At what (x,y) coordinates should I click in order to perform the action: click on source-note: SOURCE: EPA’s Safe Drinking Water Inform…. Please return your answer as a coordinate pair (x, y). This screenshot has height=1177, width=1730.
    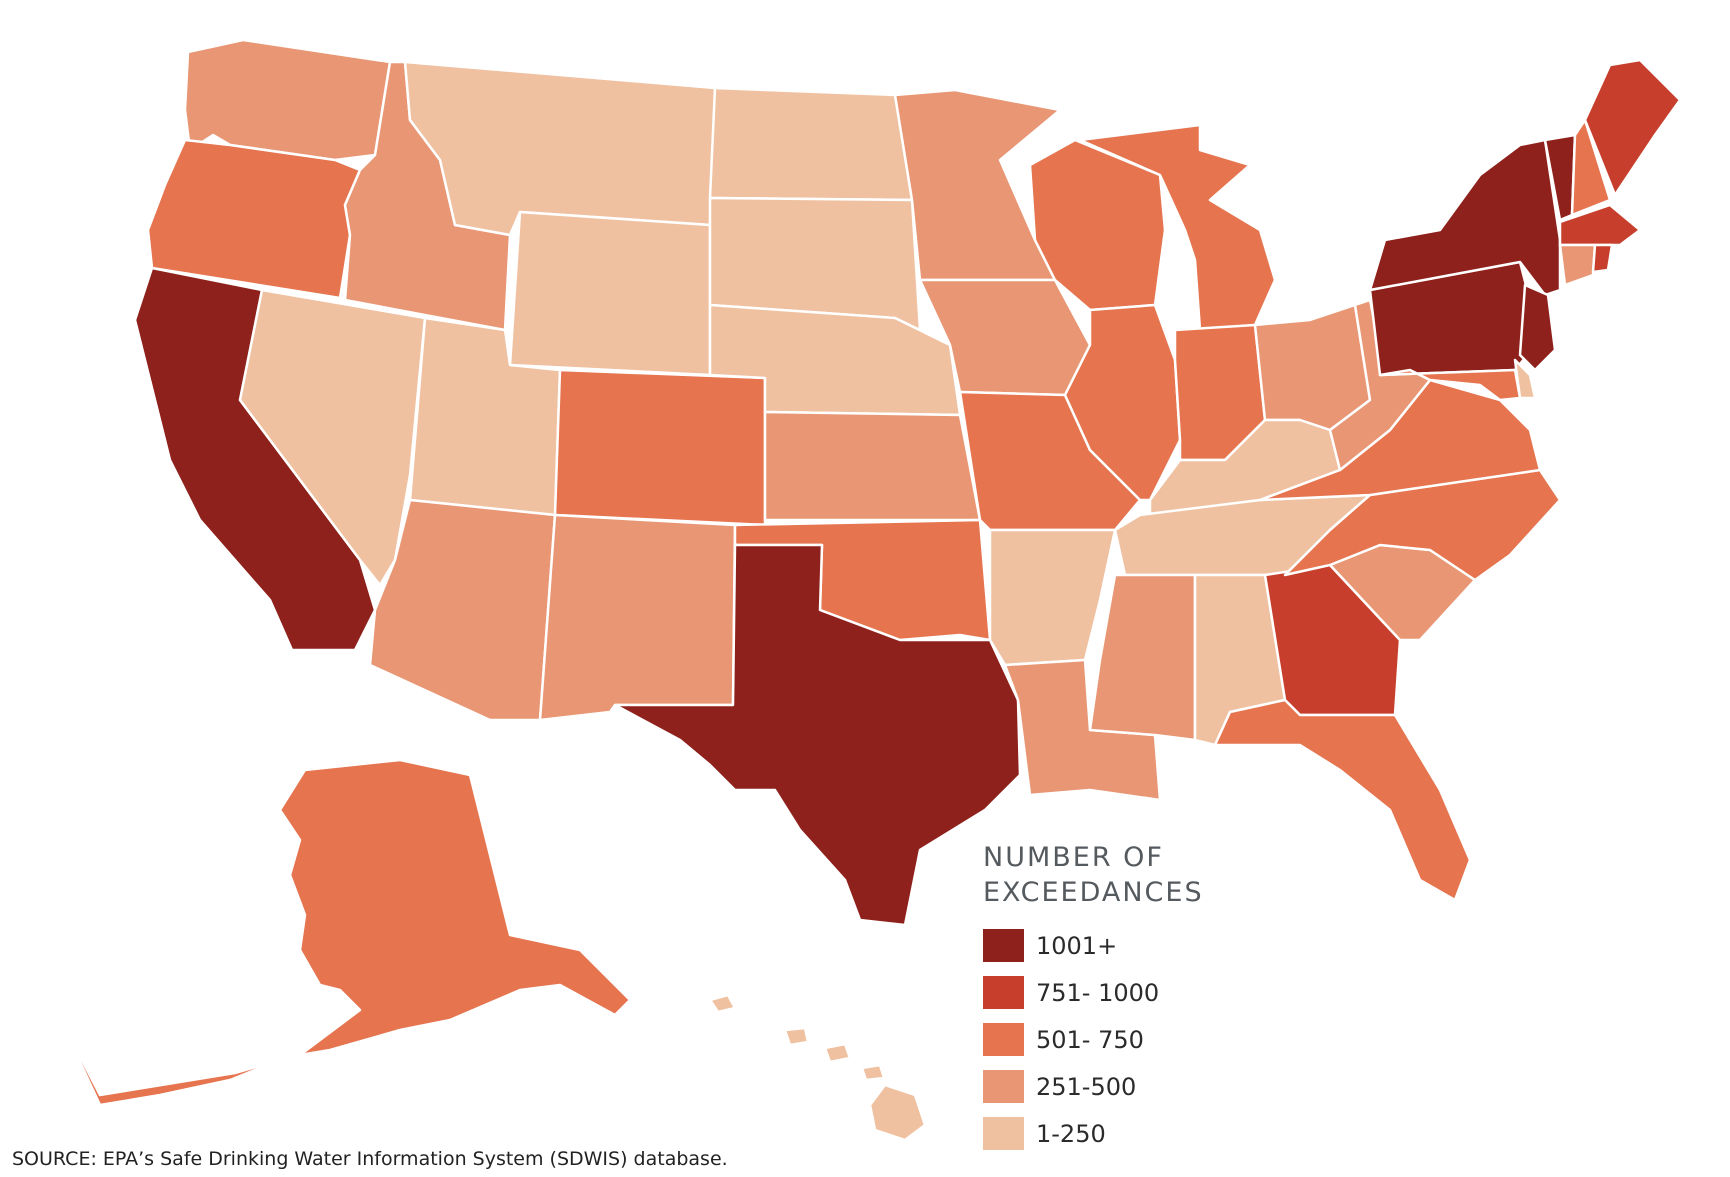
    Looking at the image, I should click on (370, 1159).